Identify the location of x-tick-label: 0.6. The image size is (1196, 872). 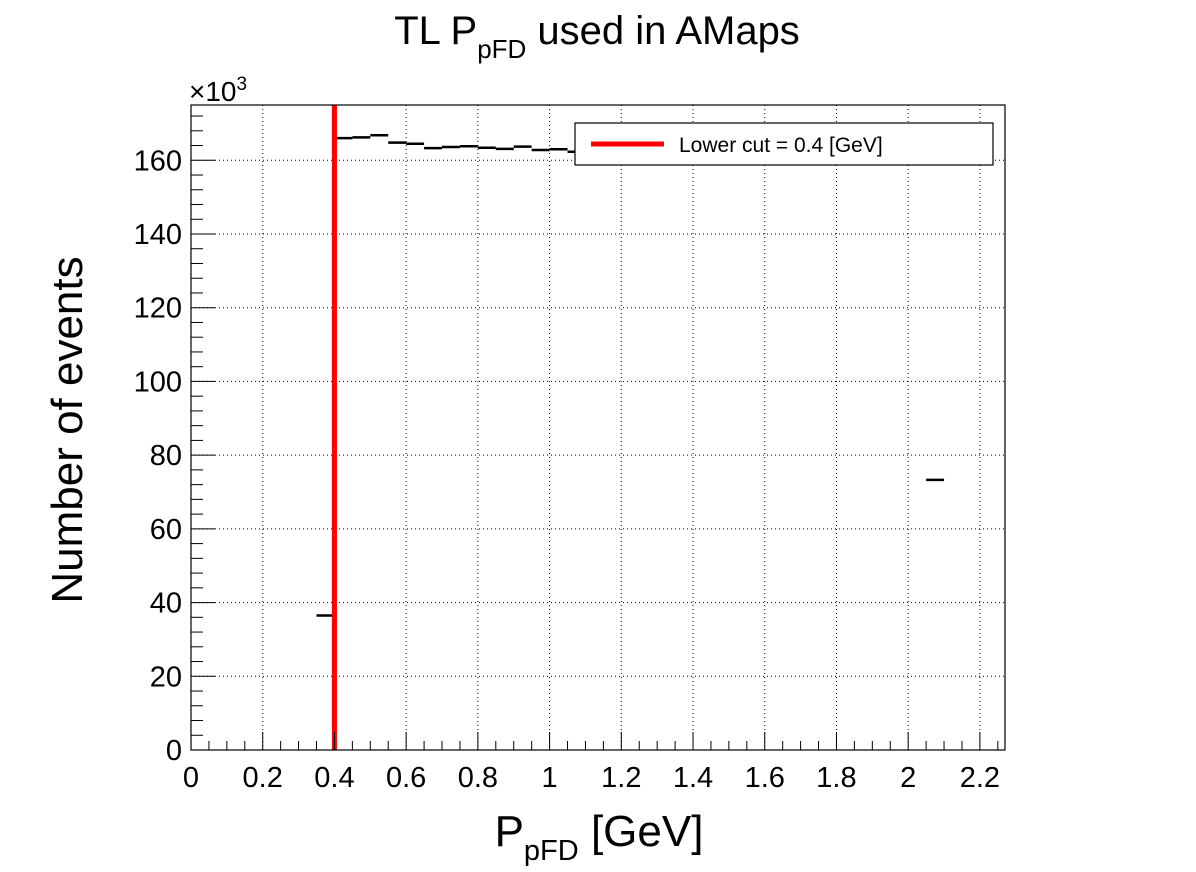
(406, 778).